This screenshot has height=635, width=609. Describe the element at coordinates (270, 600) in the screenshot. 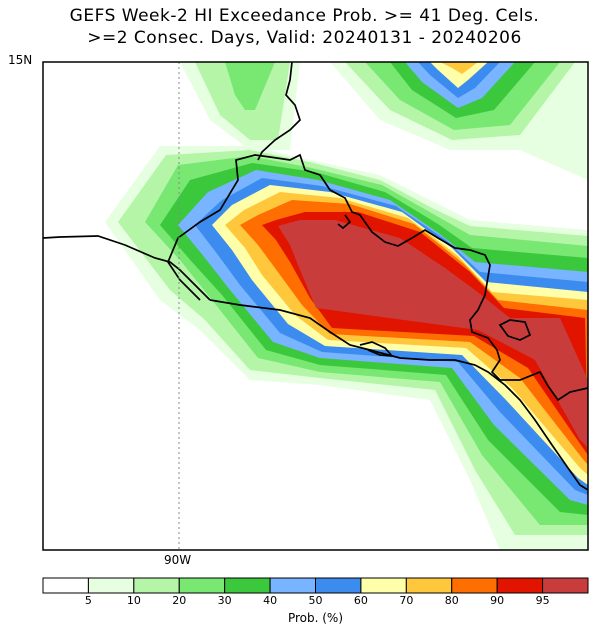

I see `legend-tick-label: 40` at that location.